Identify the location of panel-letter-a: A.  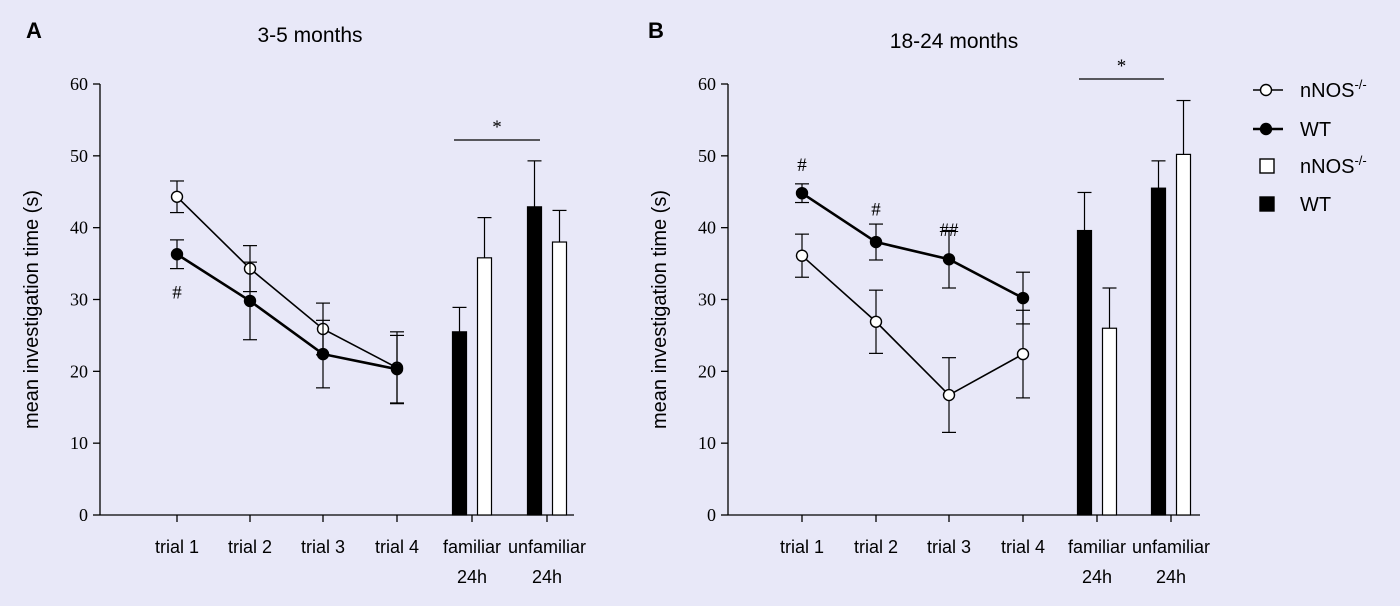
(34, 30).